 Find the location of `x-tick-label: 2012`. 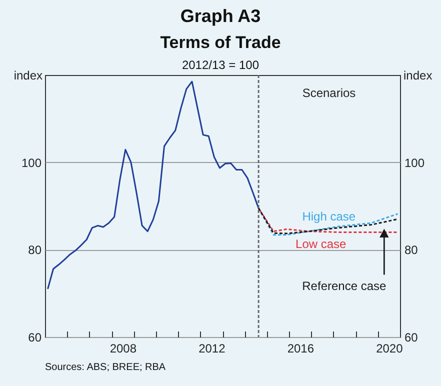

x-tick-label: 2012 is located at coordinates (212, 349).